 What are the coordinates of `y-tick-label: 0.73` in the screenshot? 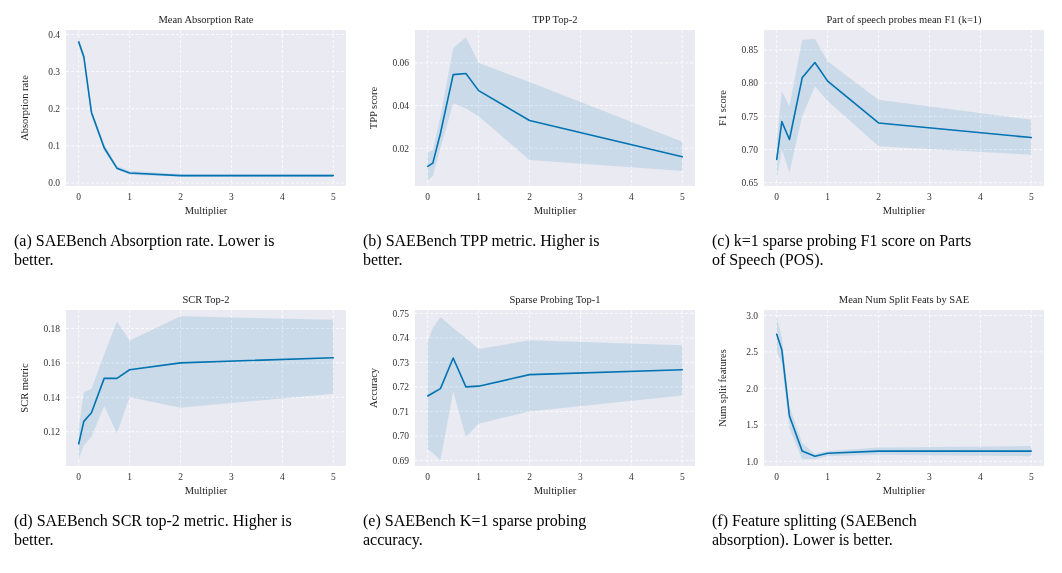 It's located at (401, 362).